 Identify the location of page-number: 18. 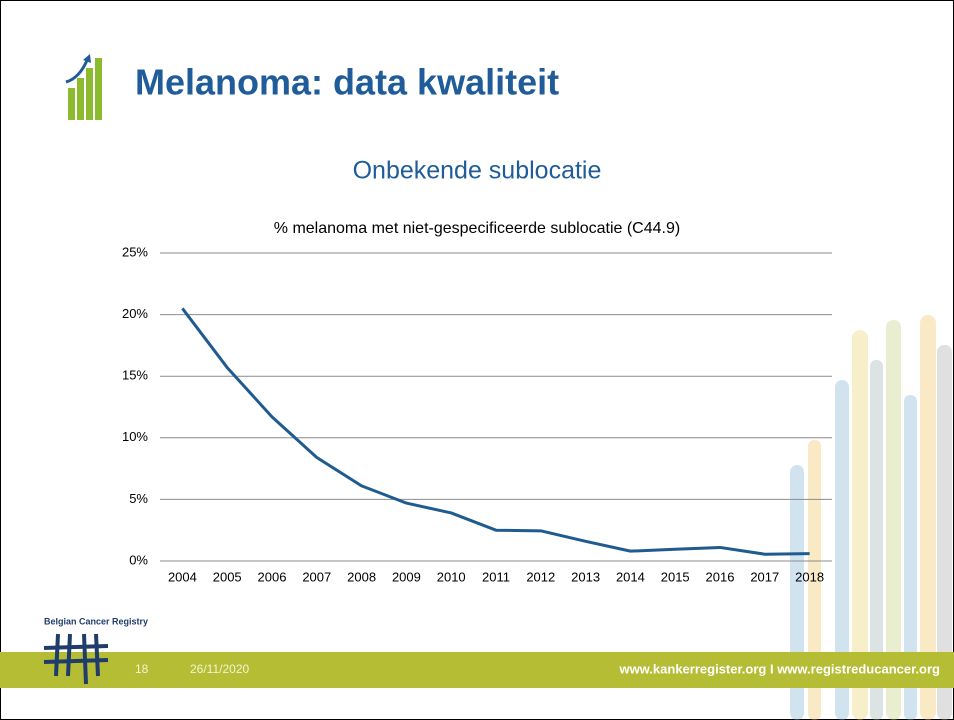
(142, 669).